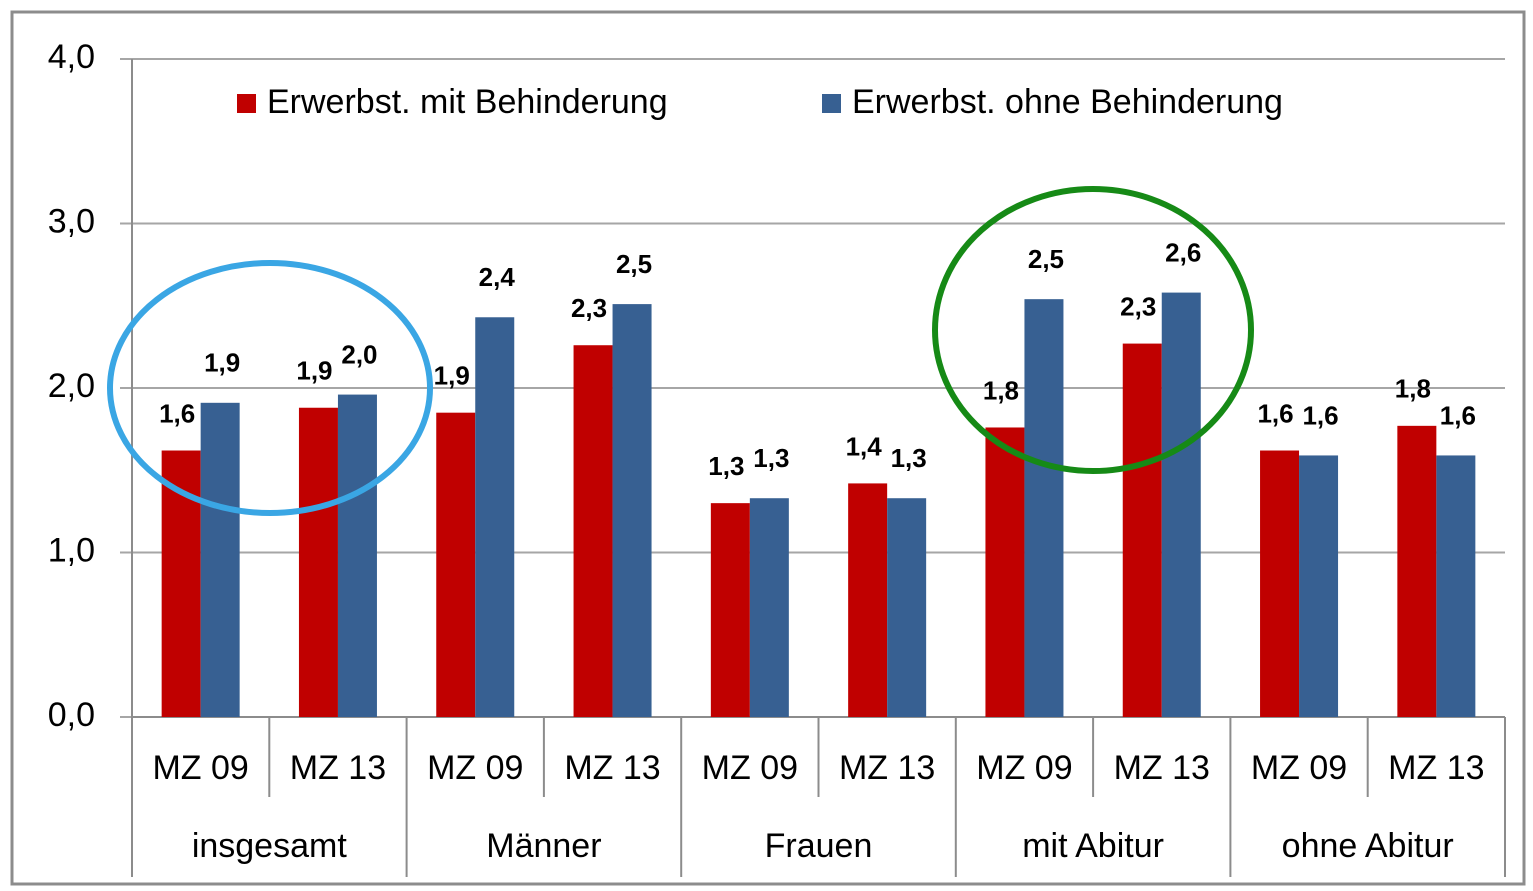 The height and width of the screenshot is (891, 1533). What do you see at coordinates (71, 386) in the screenshot?
I see `y-tick-label: 2,0` at bounding box center [71, 386].